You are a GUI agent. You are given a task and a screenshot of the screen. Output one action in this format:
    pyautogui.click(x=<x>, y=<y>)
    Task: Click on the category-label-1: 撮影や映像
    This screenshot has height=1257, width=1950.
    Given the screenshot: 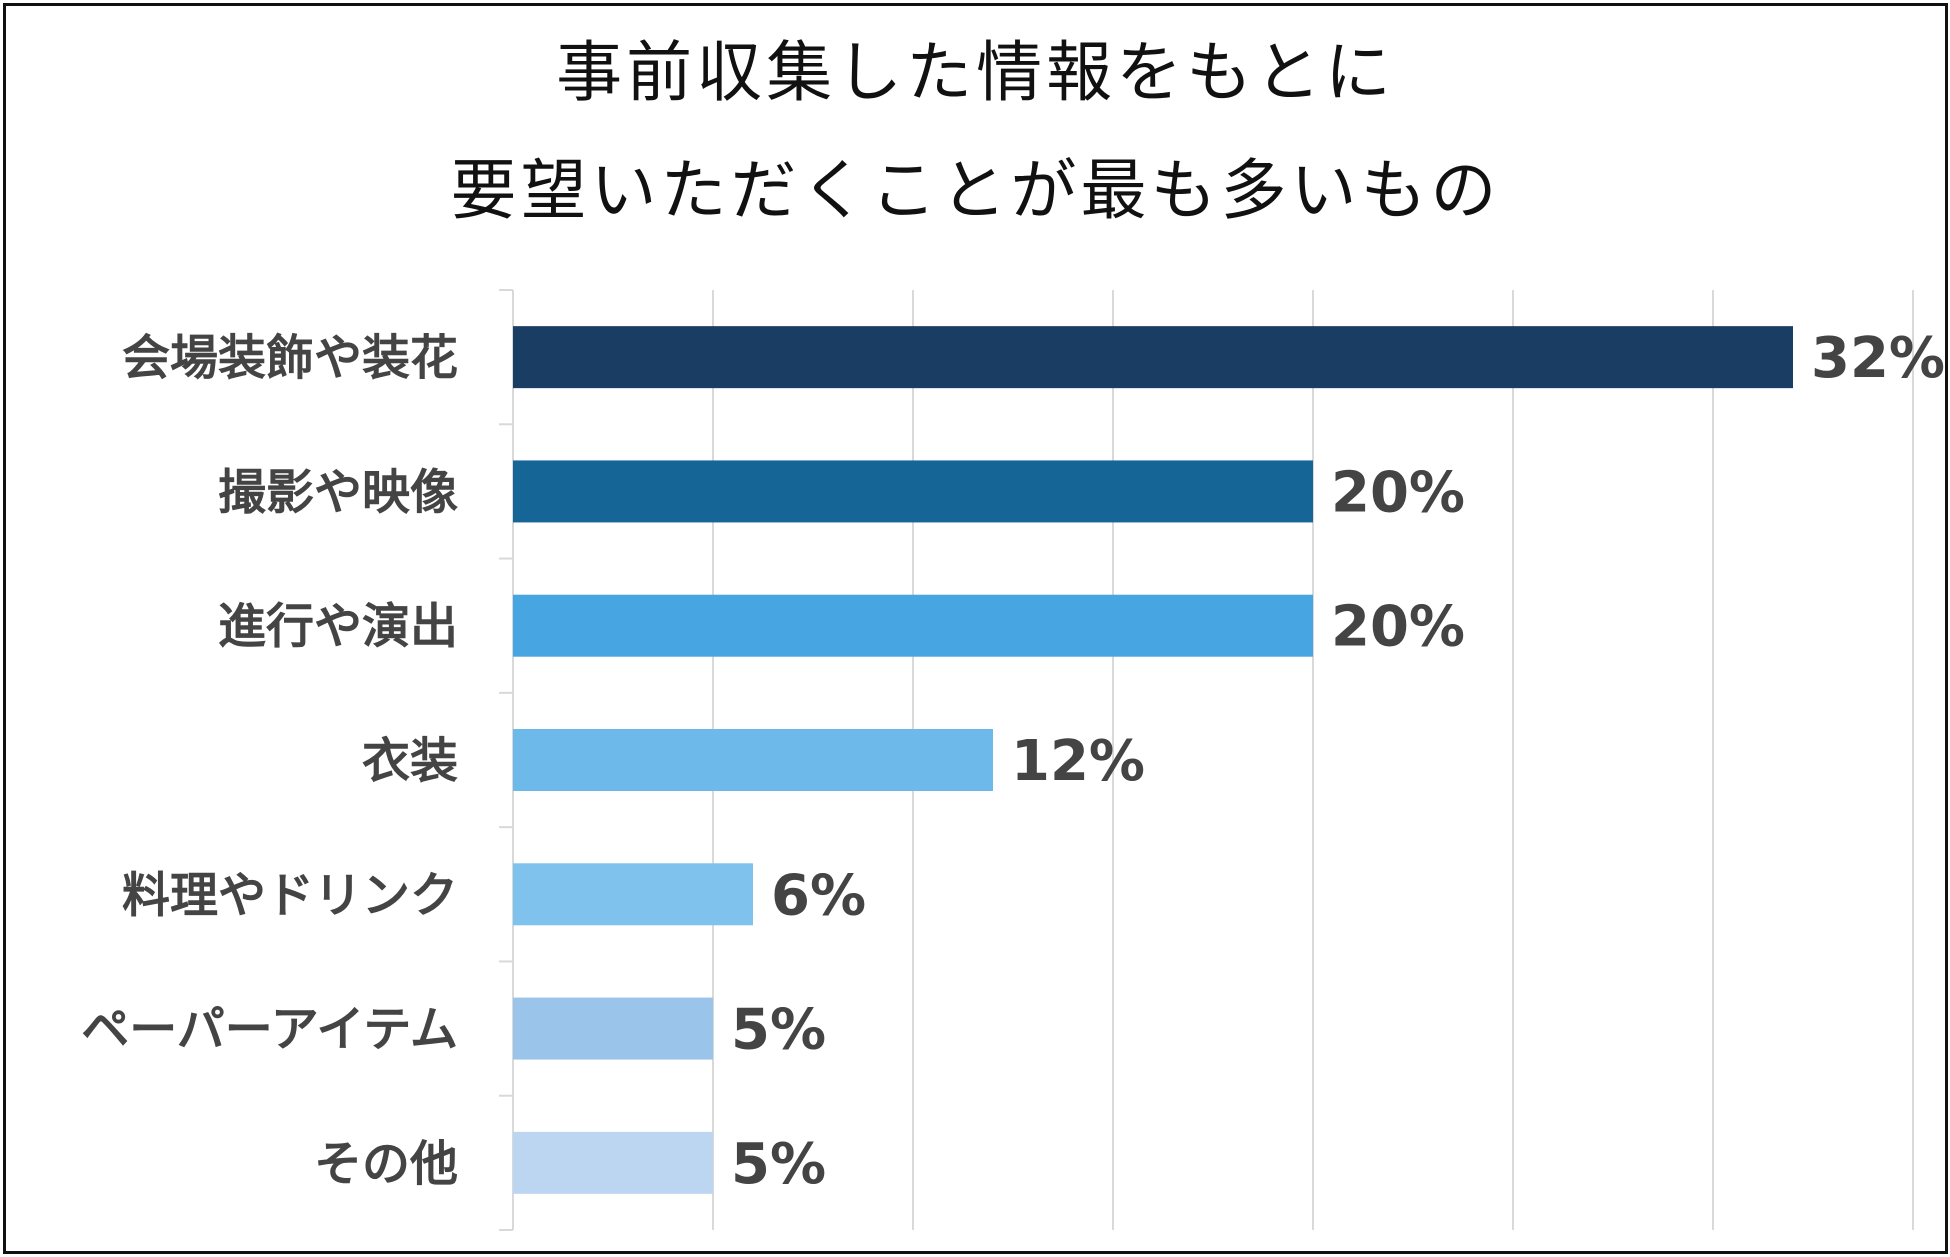 What is the action you would take?
    pyautogui.click(x=338, y=492)
    